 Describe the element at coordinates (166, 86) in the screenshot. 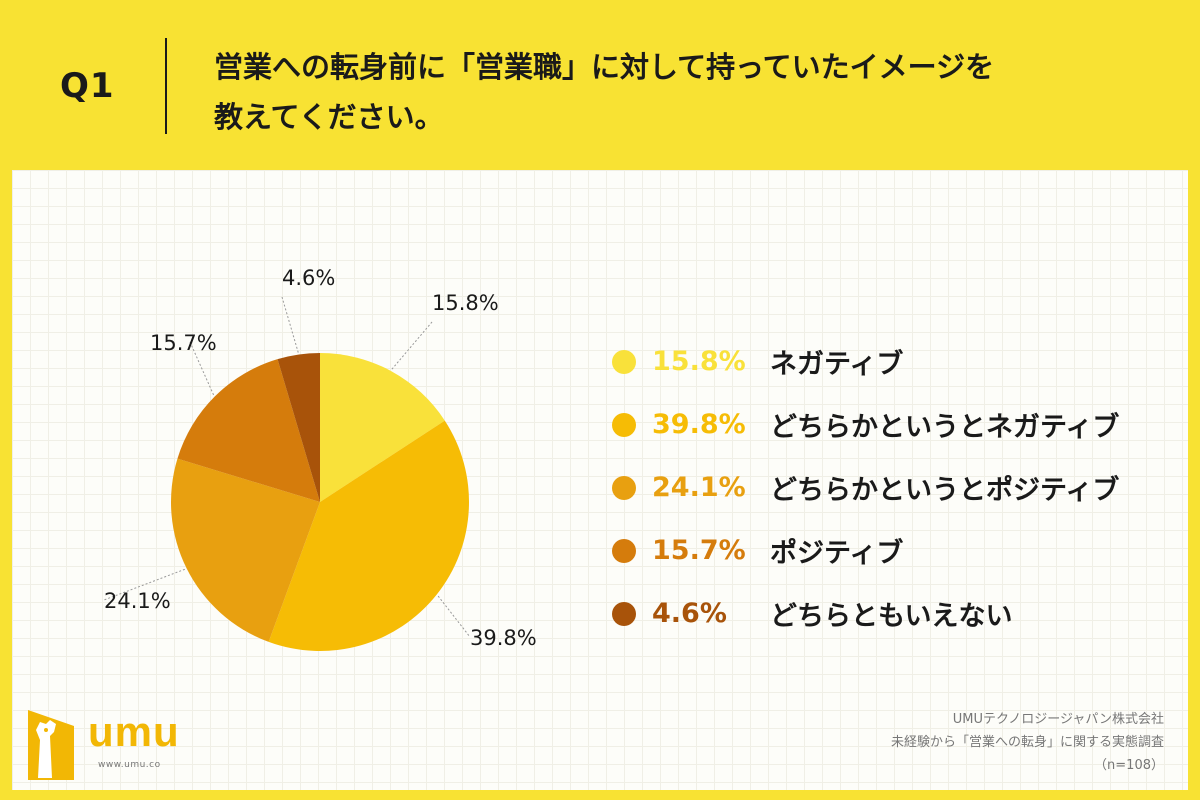

I see `header-divider` at that location.